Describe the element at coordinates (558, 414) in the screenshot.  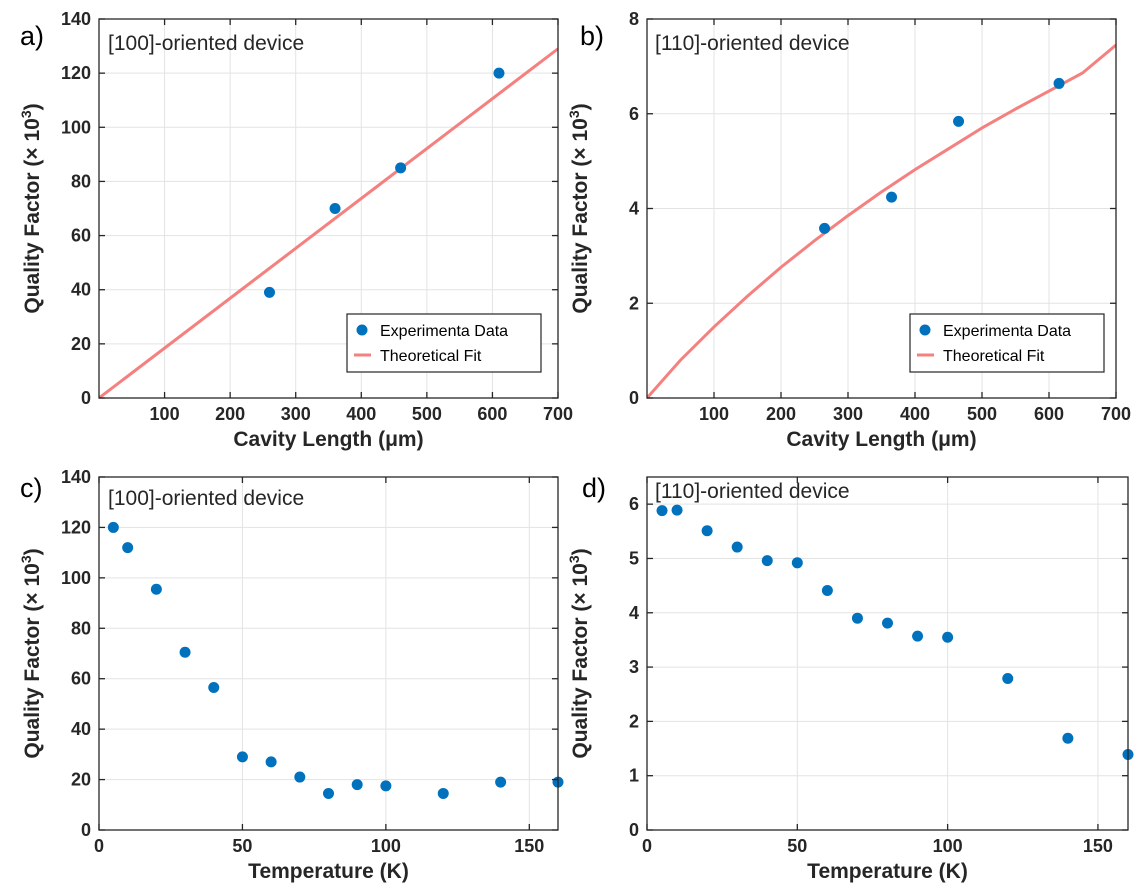
I see `x-tick-label: 700` at that location.